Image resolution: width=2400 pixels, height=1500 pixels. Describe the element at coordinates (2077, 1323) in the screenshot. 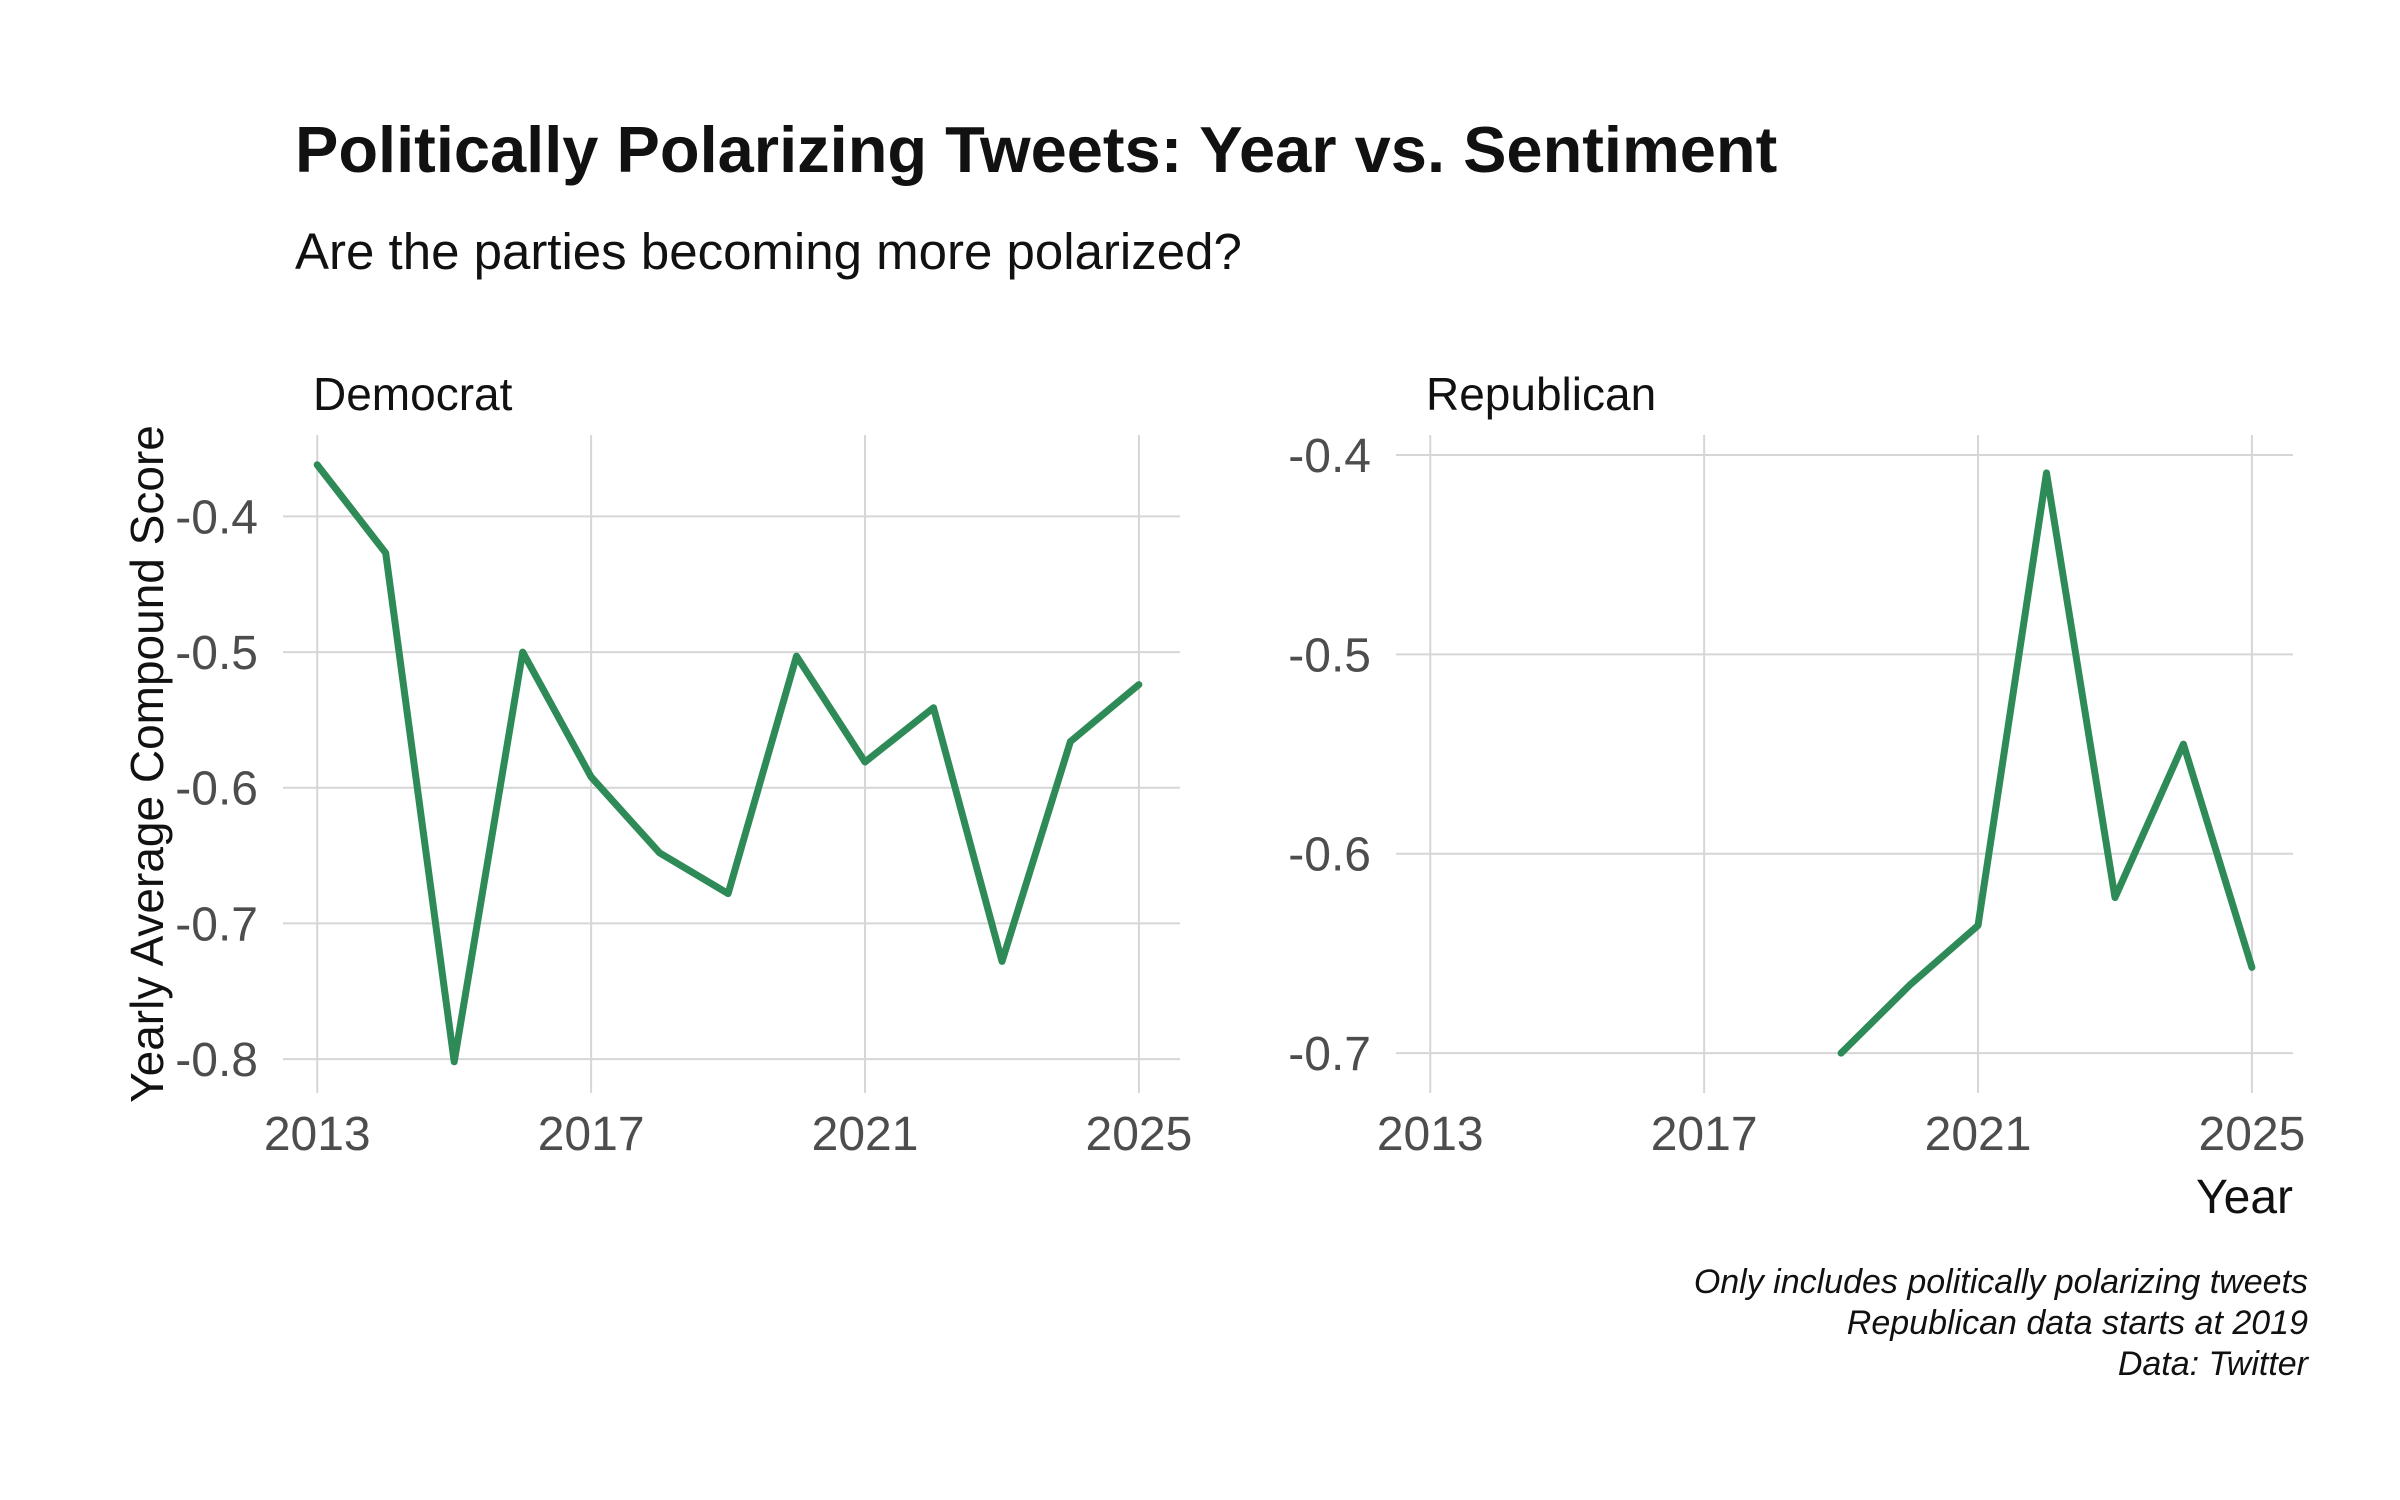

I see `caption-line-2: Republican data starts at 2019` at that location.